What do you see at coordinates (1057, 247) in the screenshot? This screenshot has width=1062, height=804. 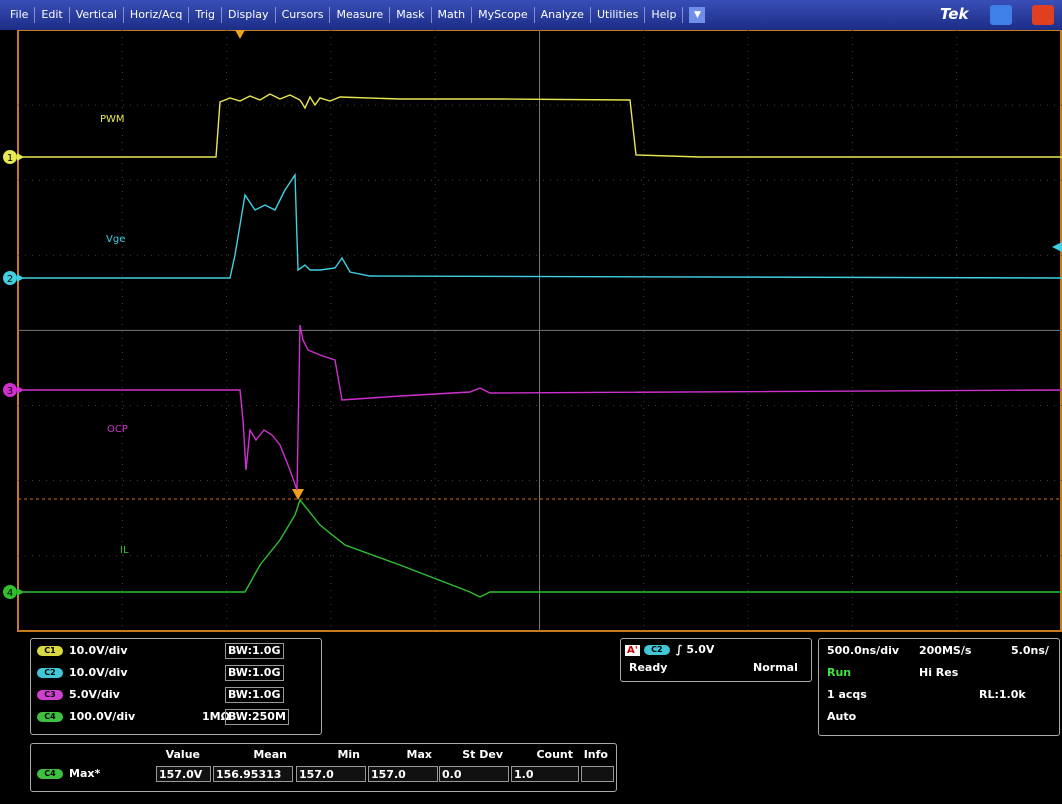 I see `channel-2-offset` at bounding box center [1057, 247].